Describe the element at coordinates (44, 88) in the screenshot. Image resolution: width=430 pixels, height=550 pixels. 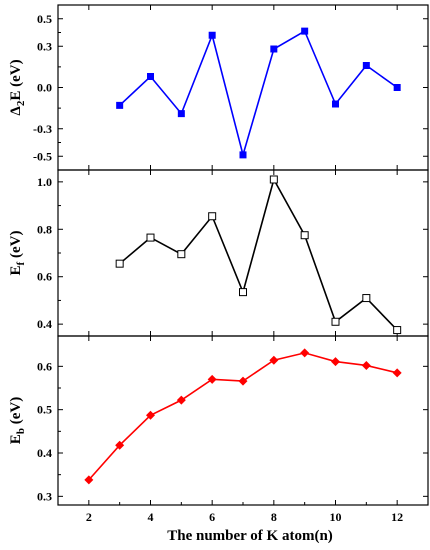
I see `y-tick-label: 0.0` at that location.